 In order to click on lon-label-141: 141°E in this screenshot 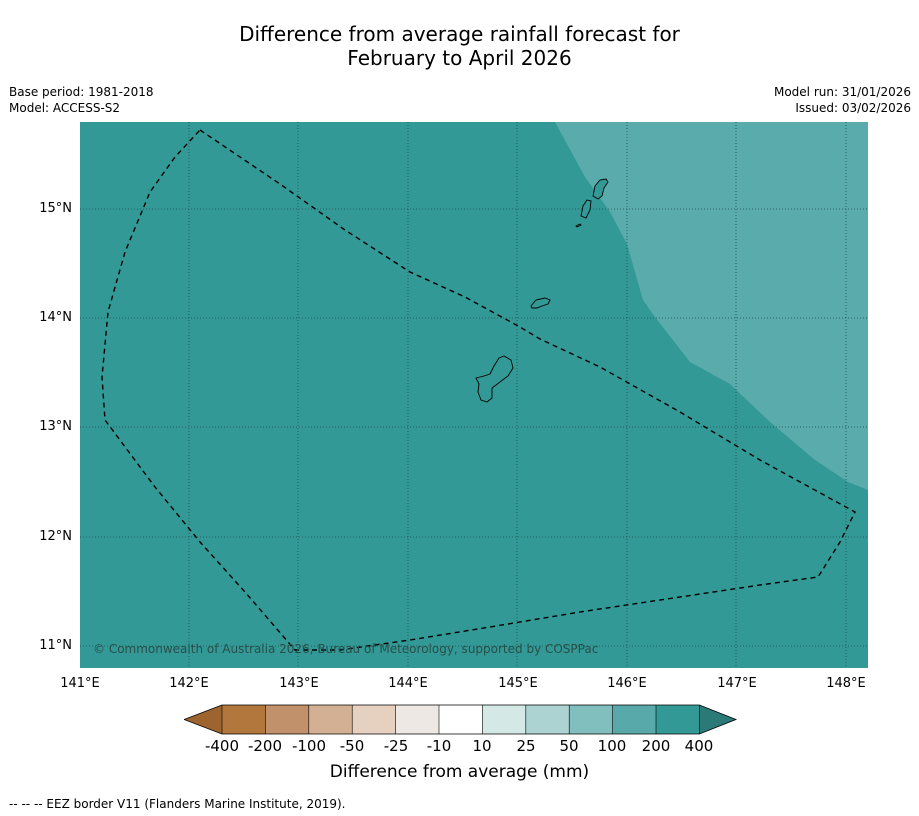, I will do `click(80, 683)`.